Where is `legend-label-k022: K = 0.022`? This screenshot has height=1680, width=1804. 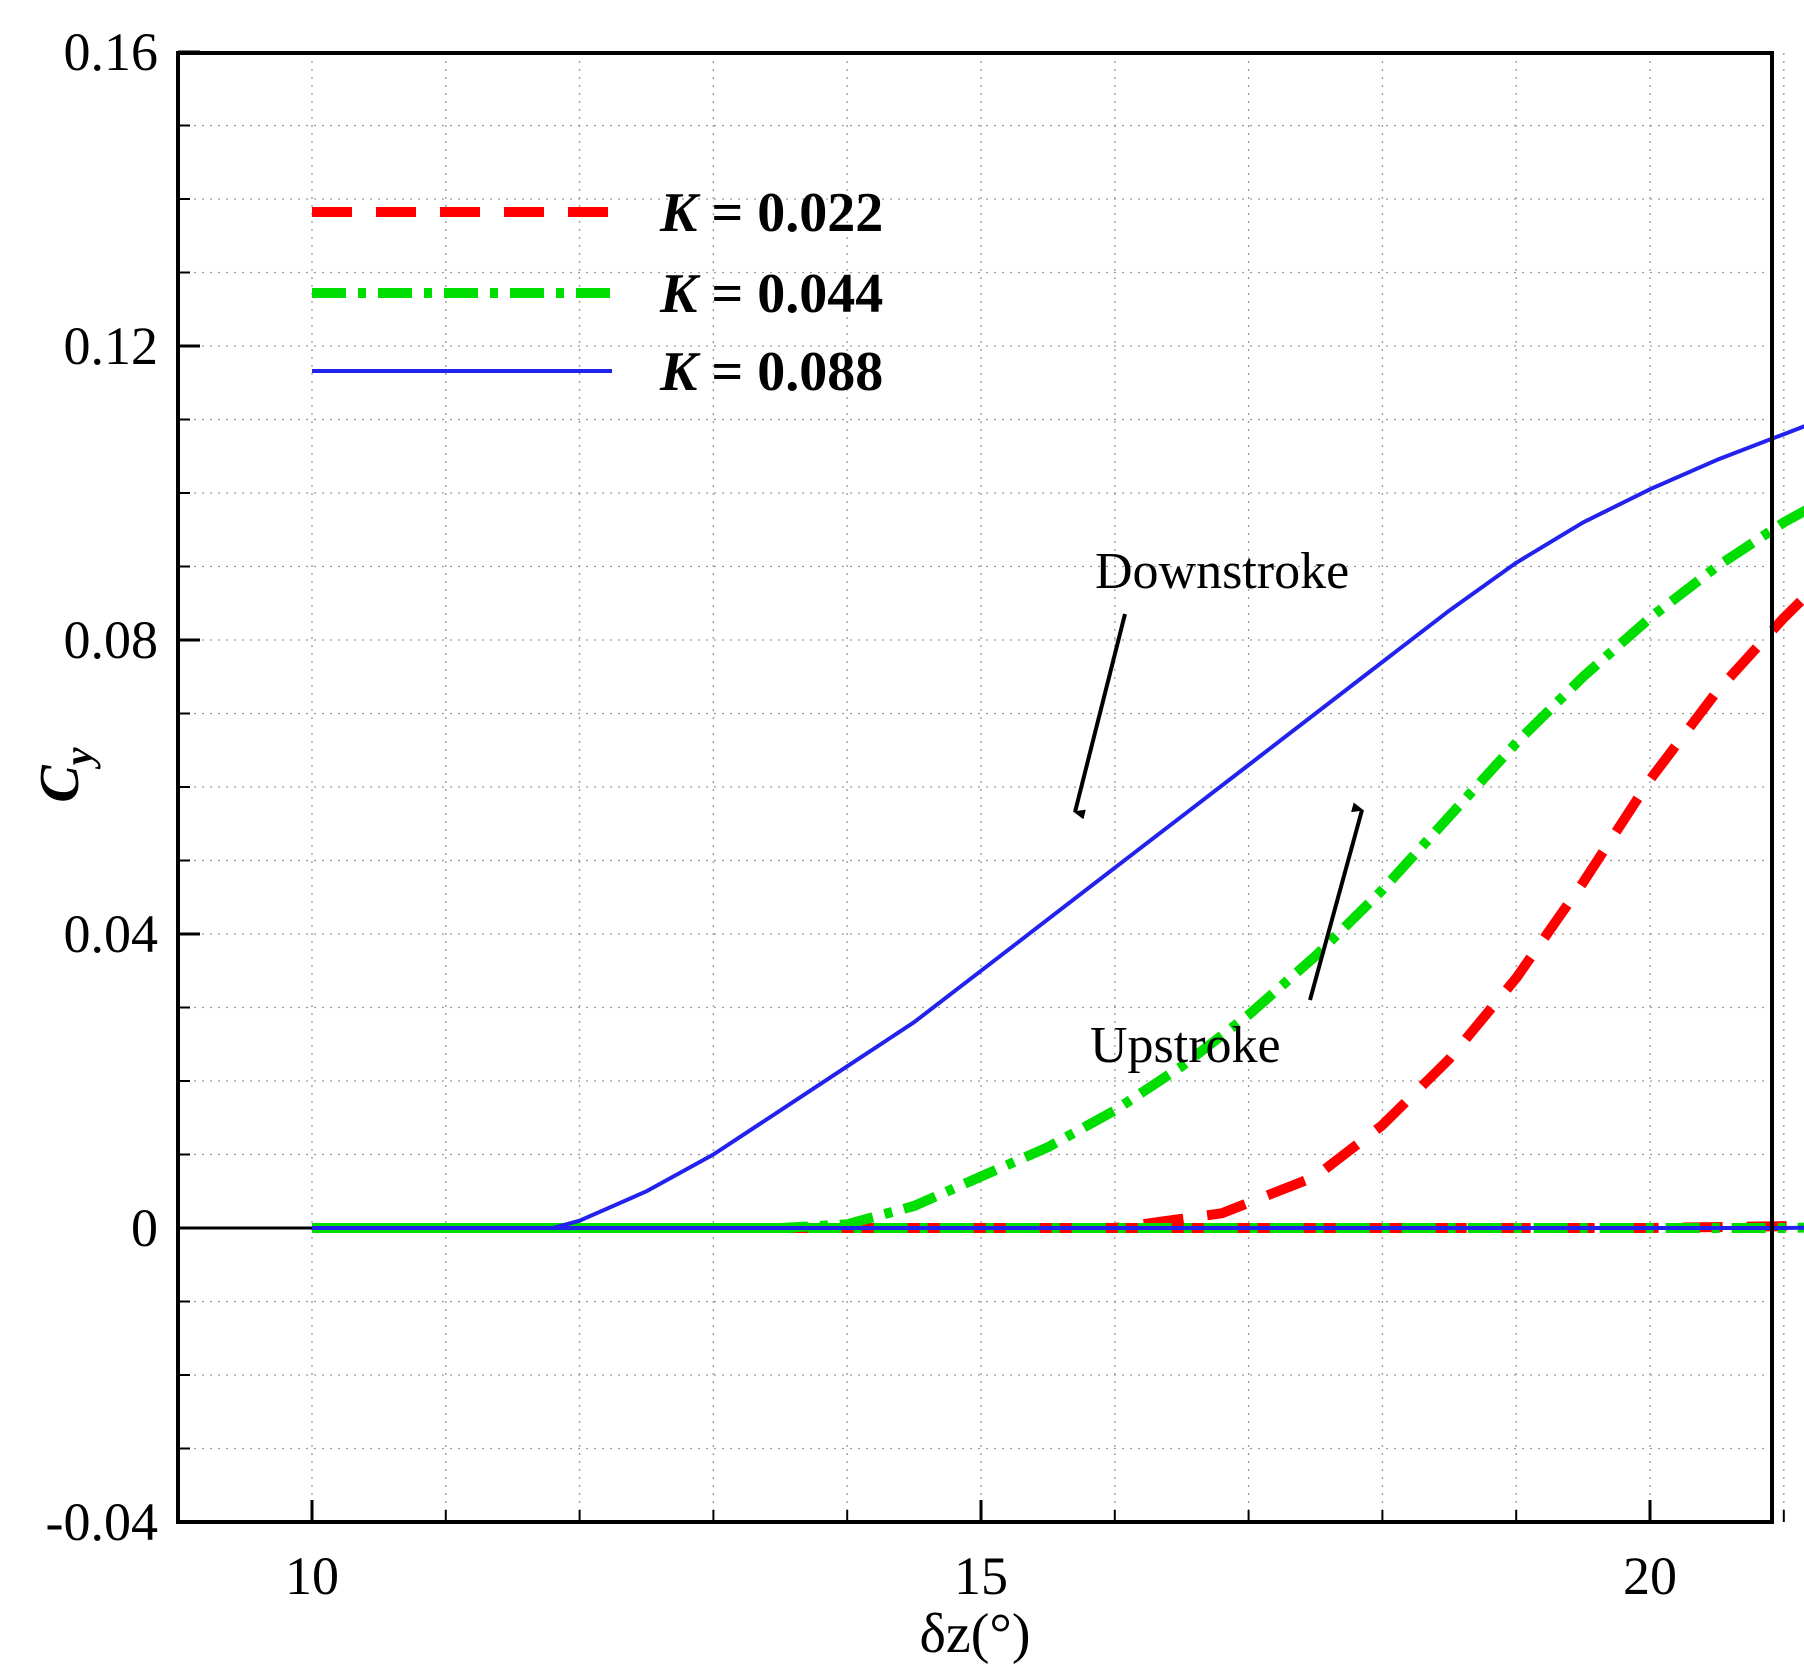 legend-label-k022: K = 0.022 is located at coordinates (771, 213).